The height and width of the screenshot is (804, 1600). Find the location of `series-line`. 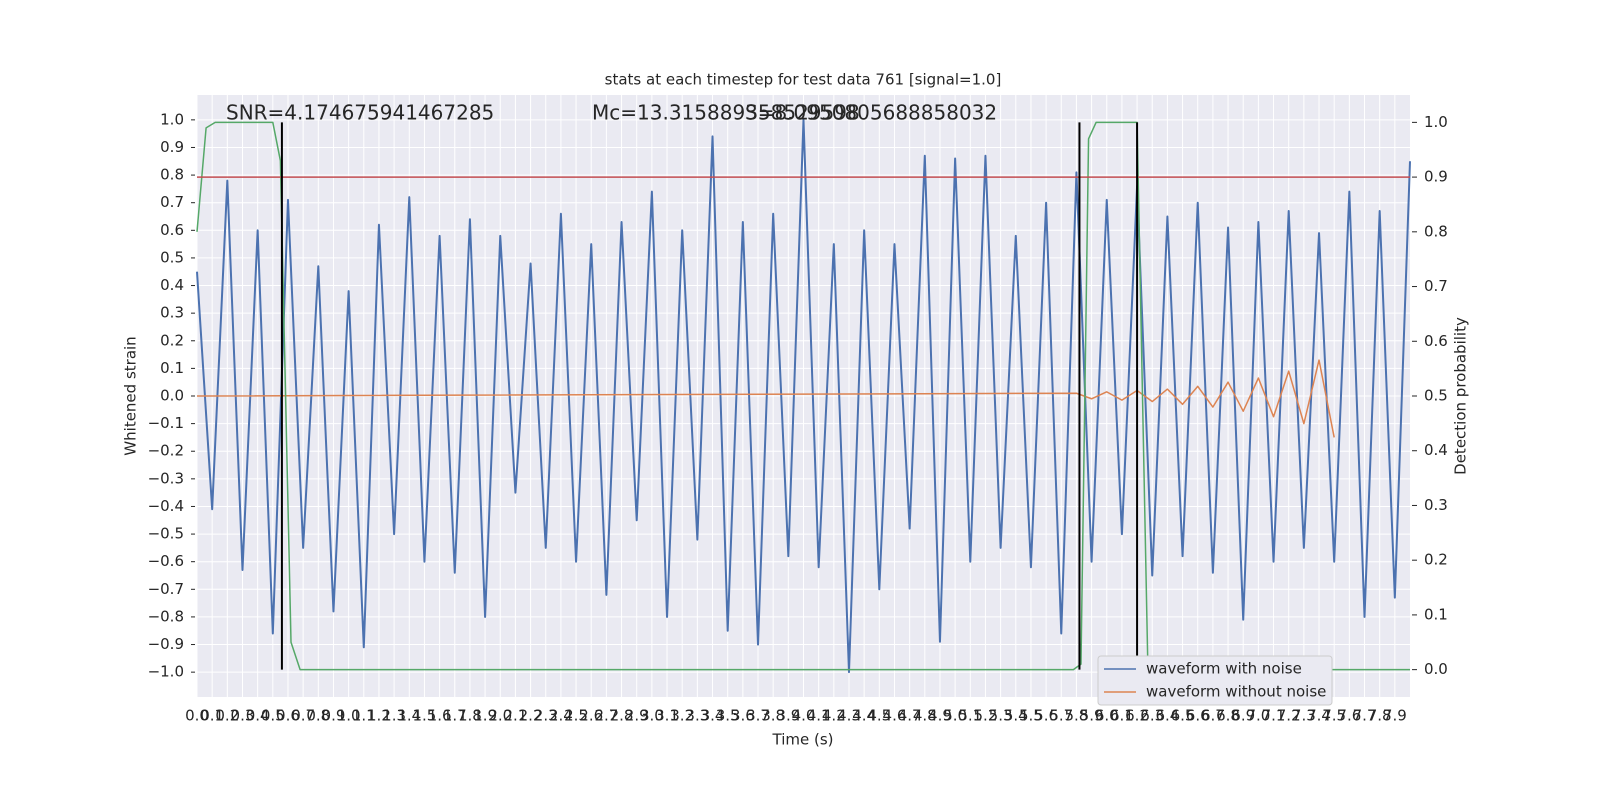

series-line is located at coordinates (765, 398).